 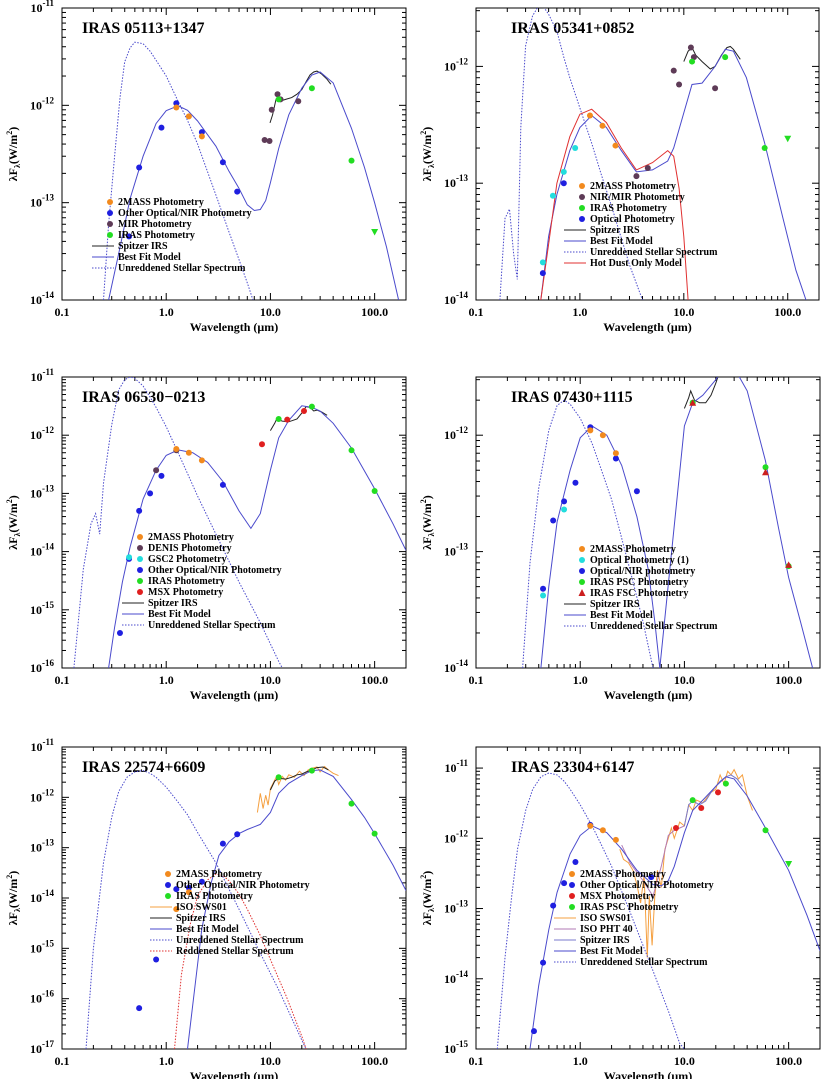 What do you see at coordinates (155, 224) in the screenshot?
I see `legend-label: MIR Photometry` at bounding box center [155, 224].